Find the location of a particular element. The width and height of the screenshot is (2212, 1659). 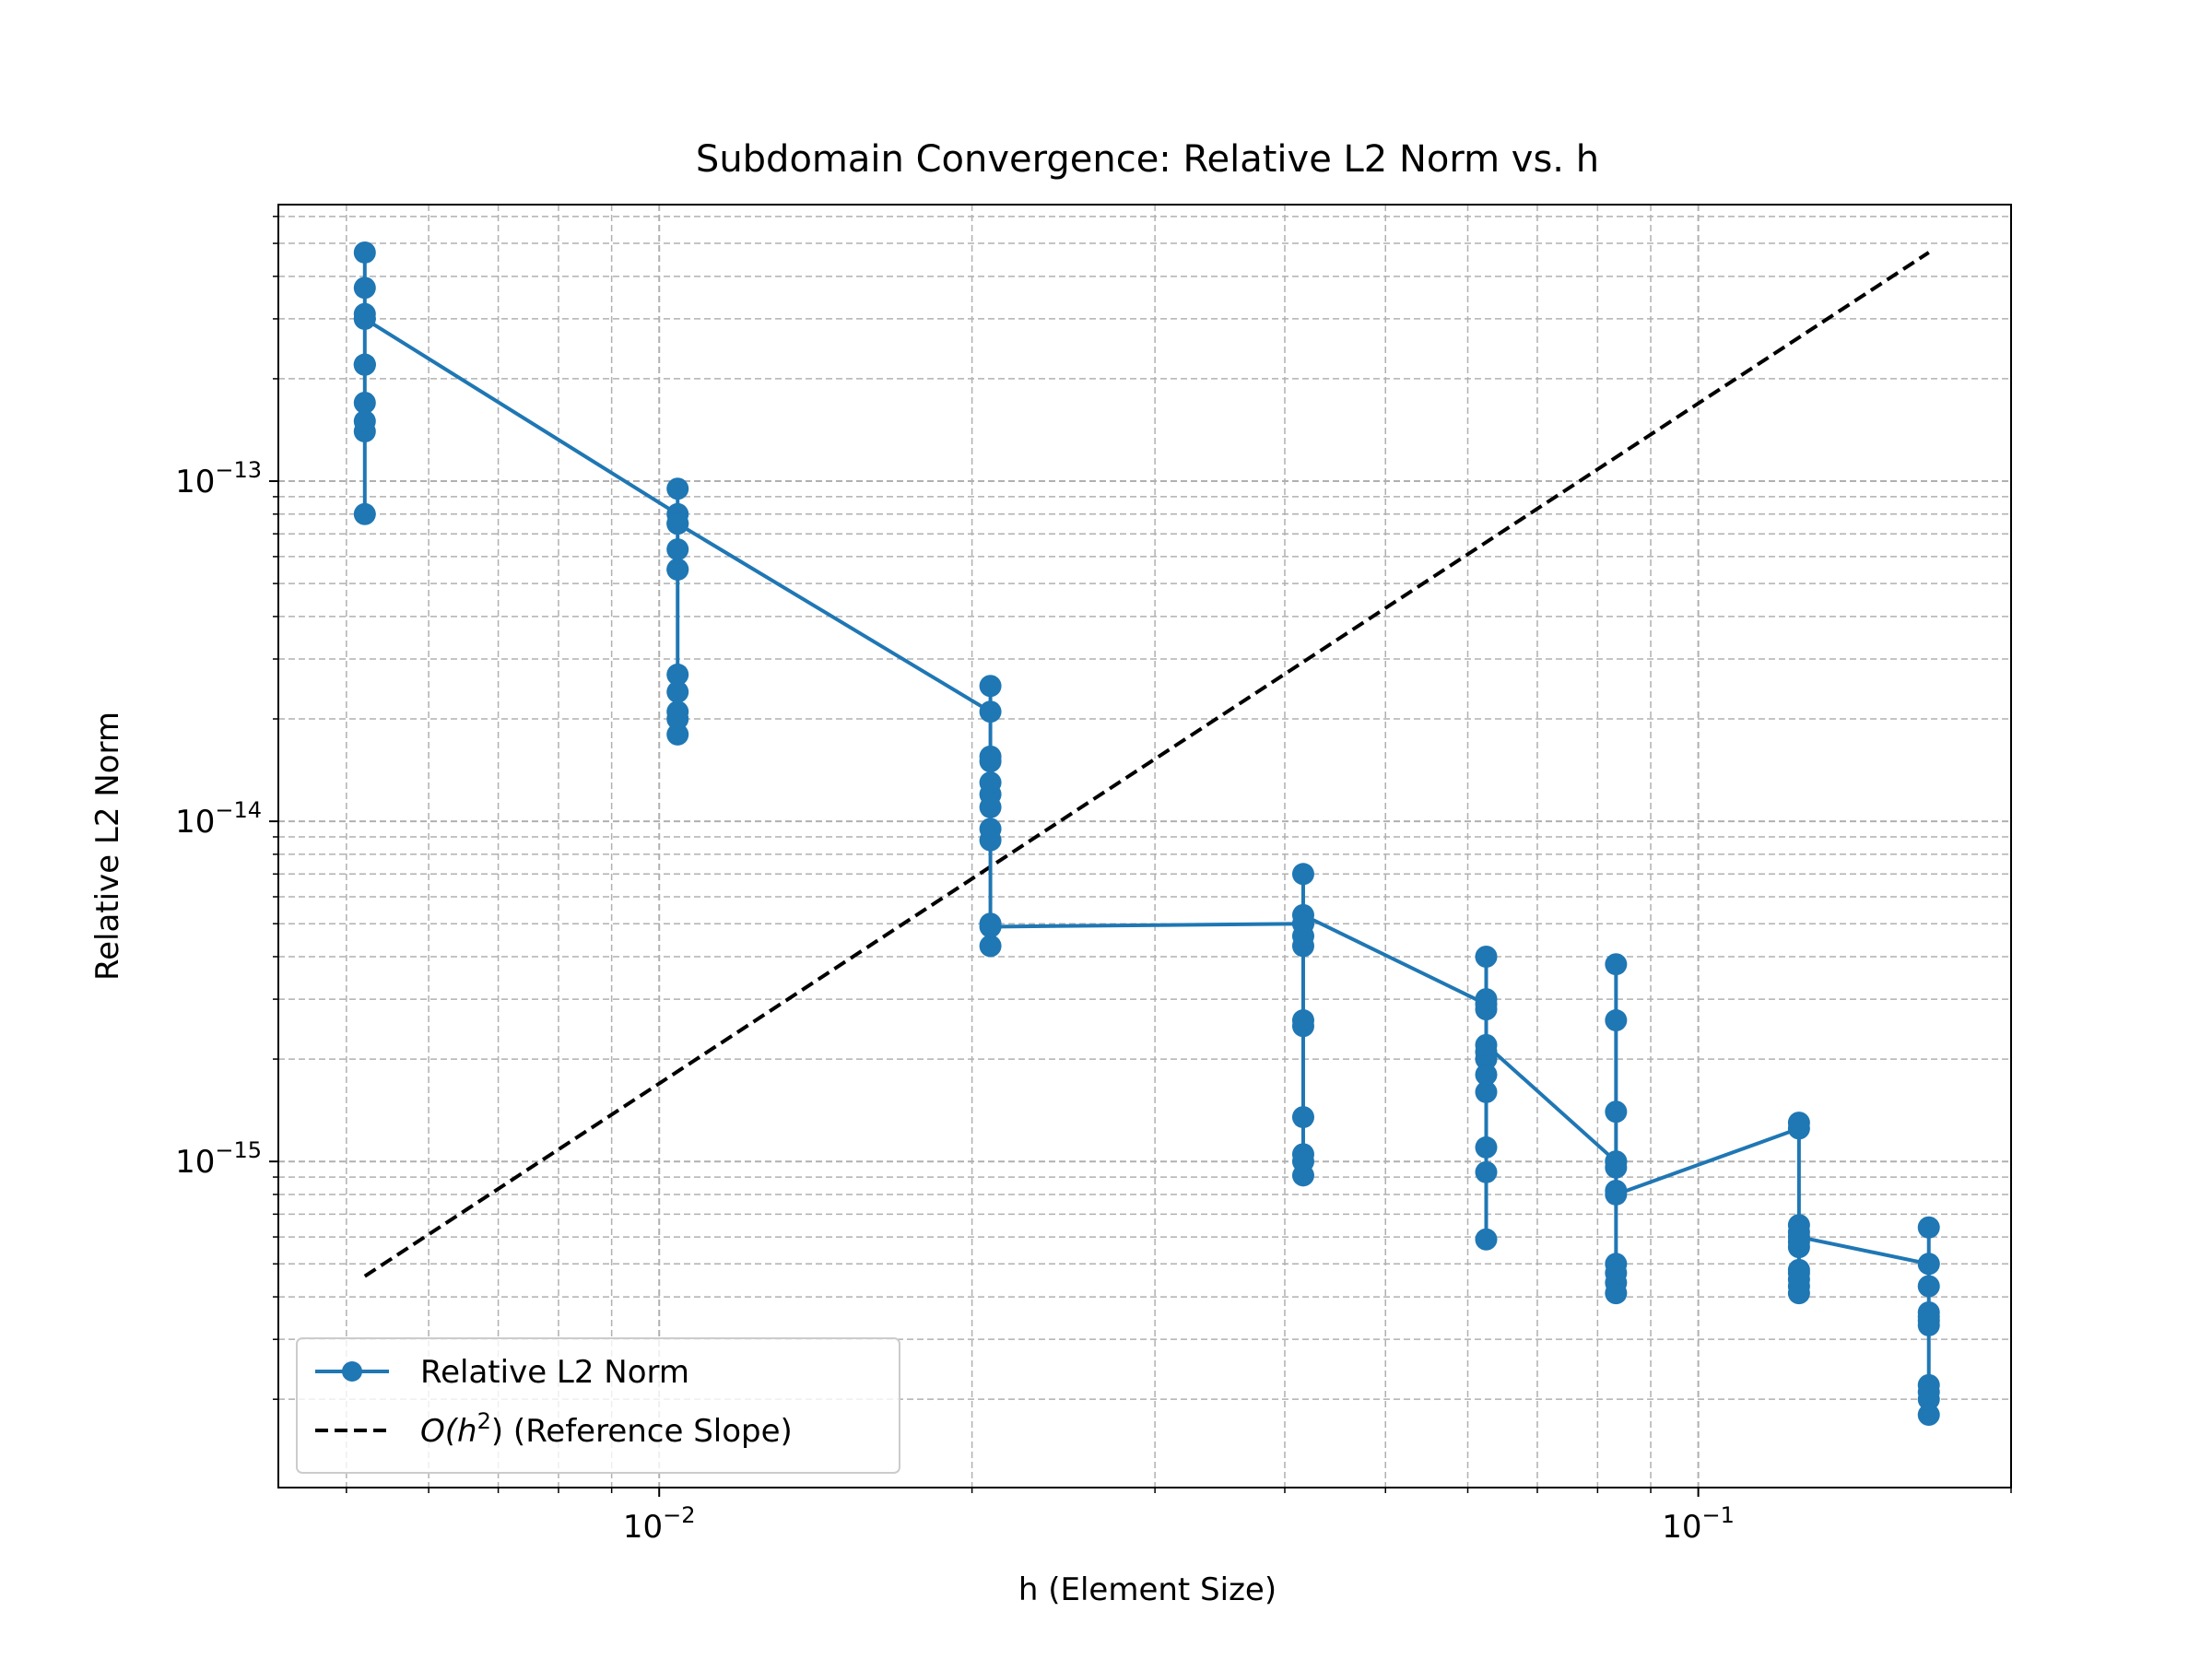

y-tick-label: 10−14 is located at coordinates (218, 819).